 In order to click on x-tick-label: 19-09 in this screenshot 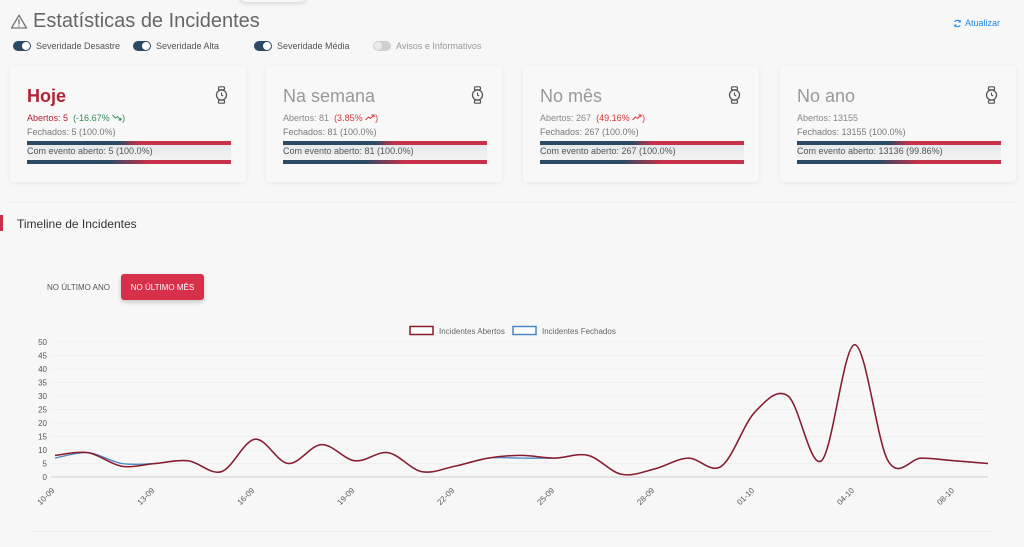, I will do `click(345, 496)`.